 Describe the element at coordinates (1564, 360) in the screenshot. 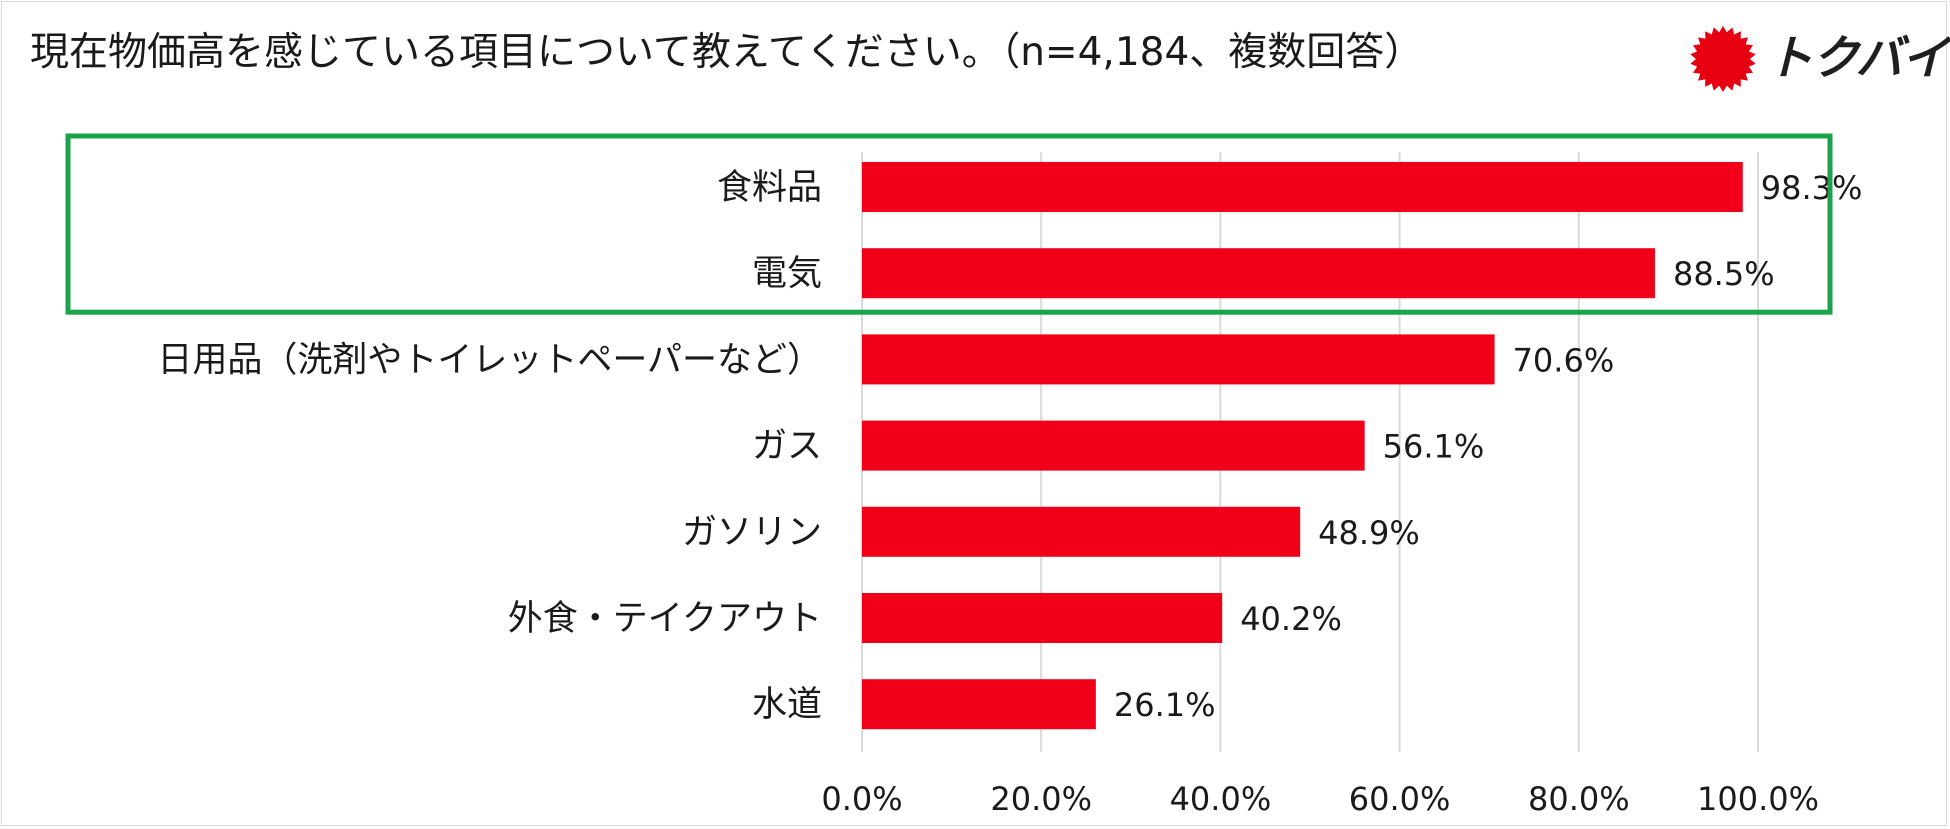

I see `data-label: 70.6%` at that location.